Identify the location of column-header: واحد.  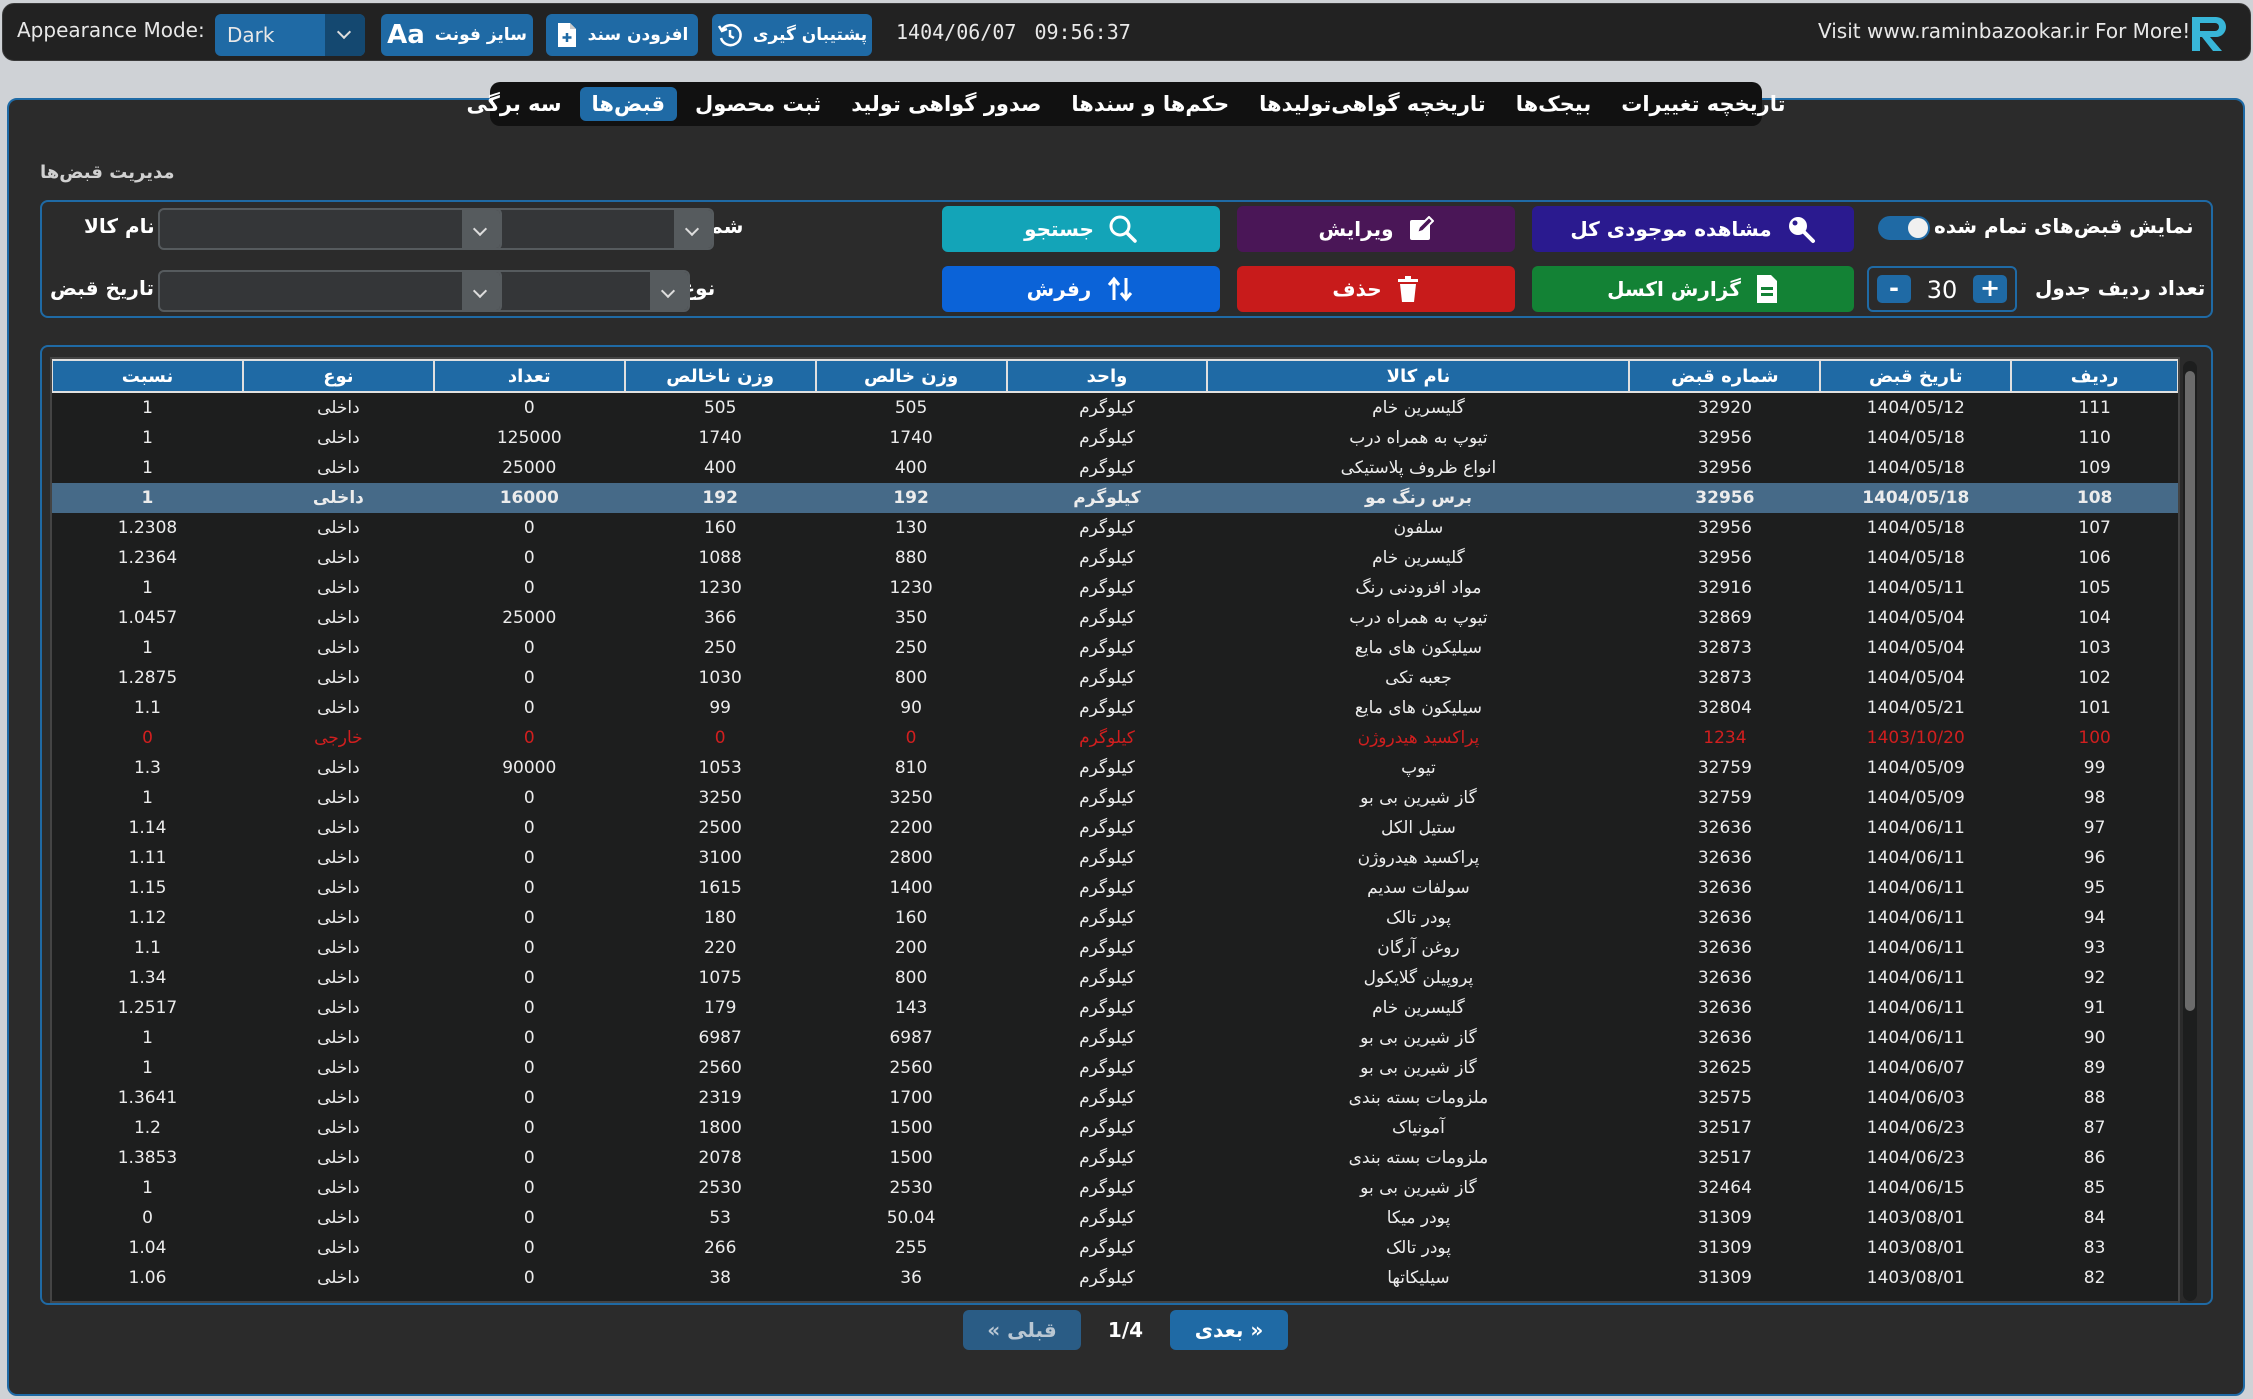
(1107, 376).